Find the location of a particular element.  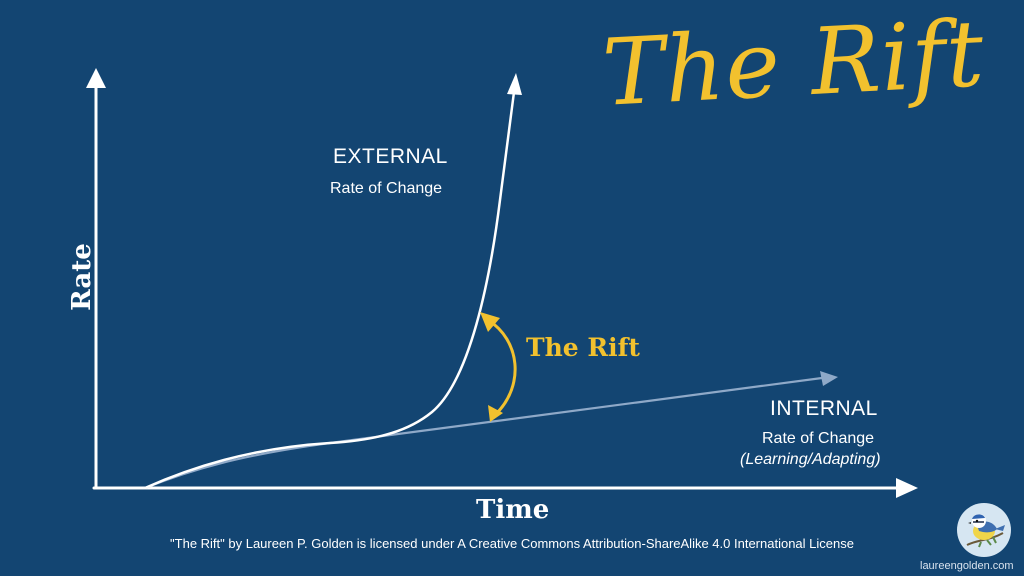

blue-tit-bird-icon is located at coordinates (984, 530).